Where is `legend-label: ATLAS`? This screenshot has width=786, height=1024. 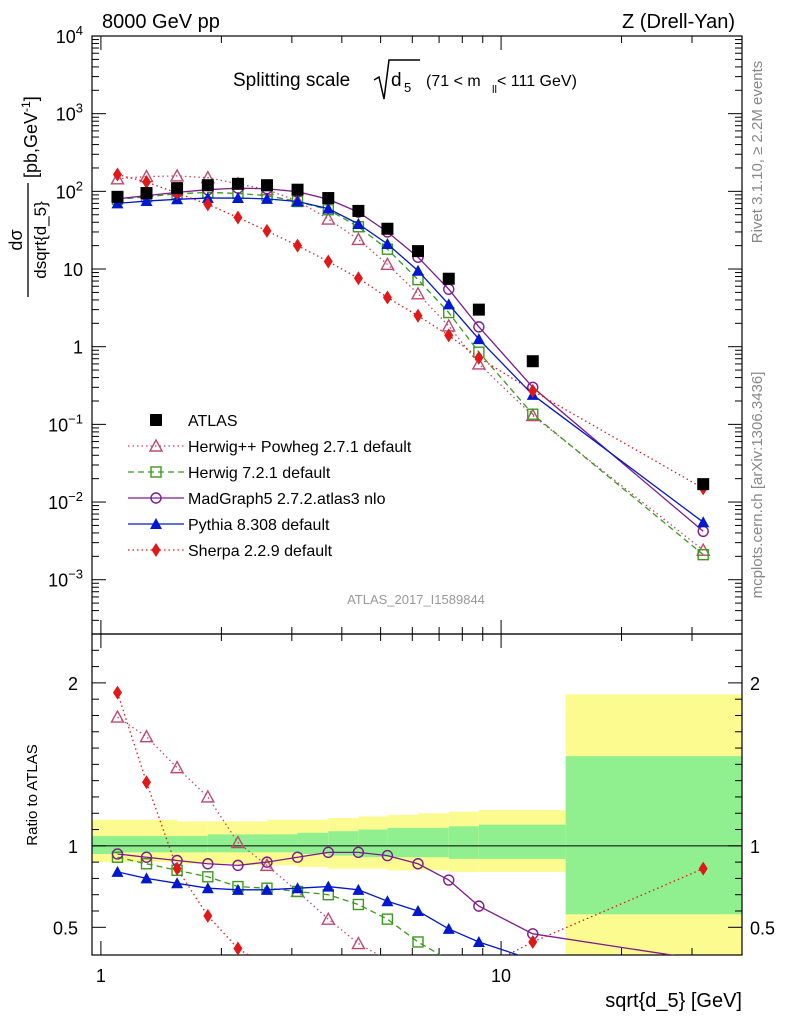
legend-label: ATLAS is located at coordinates (213, 421).